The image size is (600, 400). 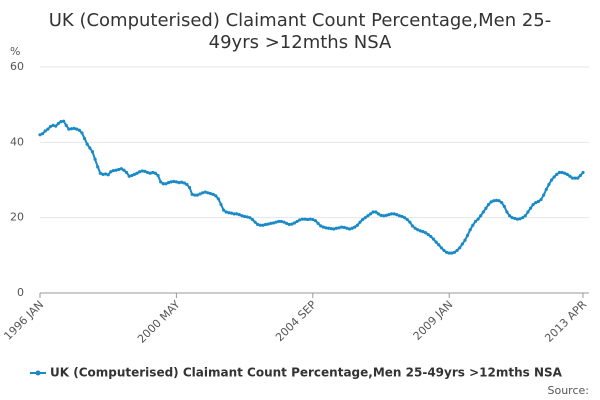 What do you see at coordinates (15, 51) in the screenshot?
I see `y-unit: %` at bounding box center [15, 51].